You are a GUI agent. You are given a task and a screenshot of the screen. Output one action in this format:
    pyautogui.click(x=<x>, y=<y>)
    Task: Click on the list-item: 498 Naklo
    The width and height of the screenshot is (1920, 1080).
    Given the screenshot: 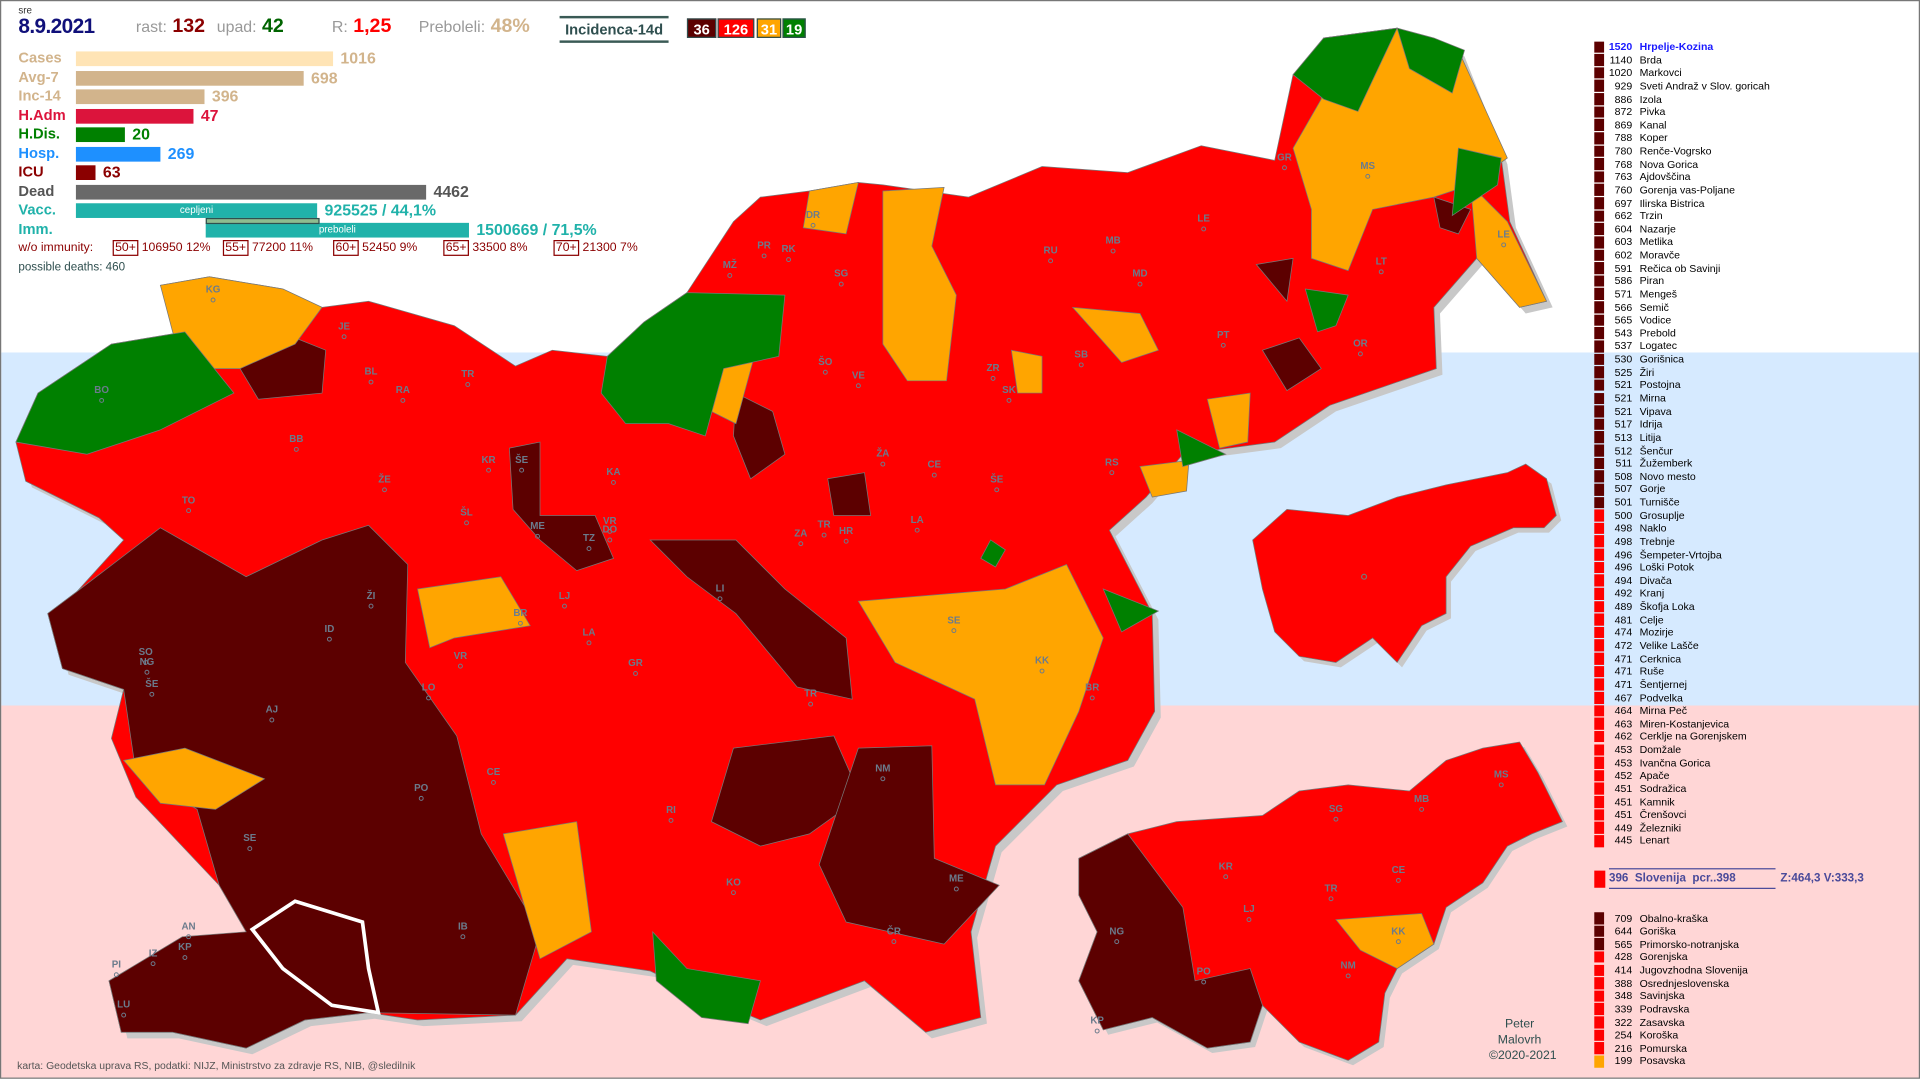 What is the action you would take?
    pyautogui.click(x=1747, y=528)
    